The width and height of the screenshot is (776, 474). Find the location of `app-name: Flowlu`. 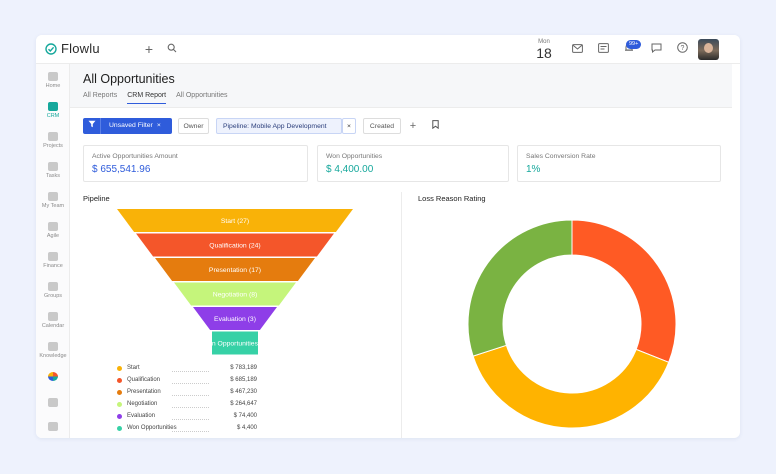

app-name: Flowlu is located at coordinates (80, 48).